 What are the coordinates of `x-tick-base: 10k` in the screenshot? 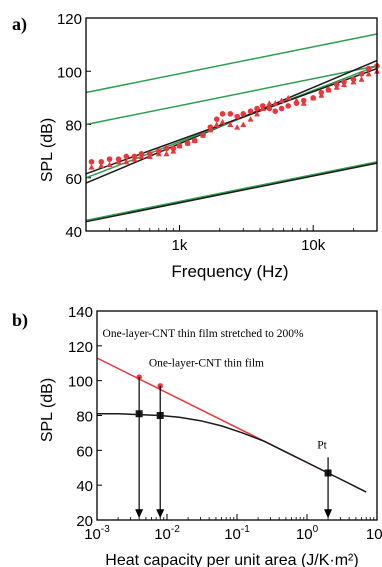 It's located at (313, 245).